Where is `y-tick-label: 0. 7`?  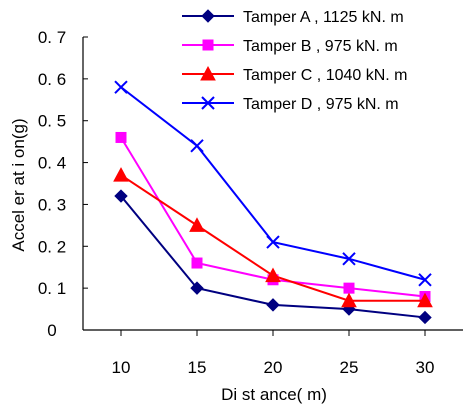 y-tick-label: 0. 7 is located at coordinates (52, 37).